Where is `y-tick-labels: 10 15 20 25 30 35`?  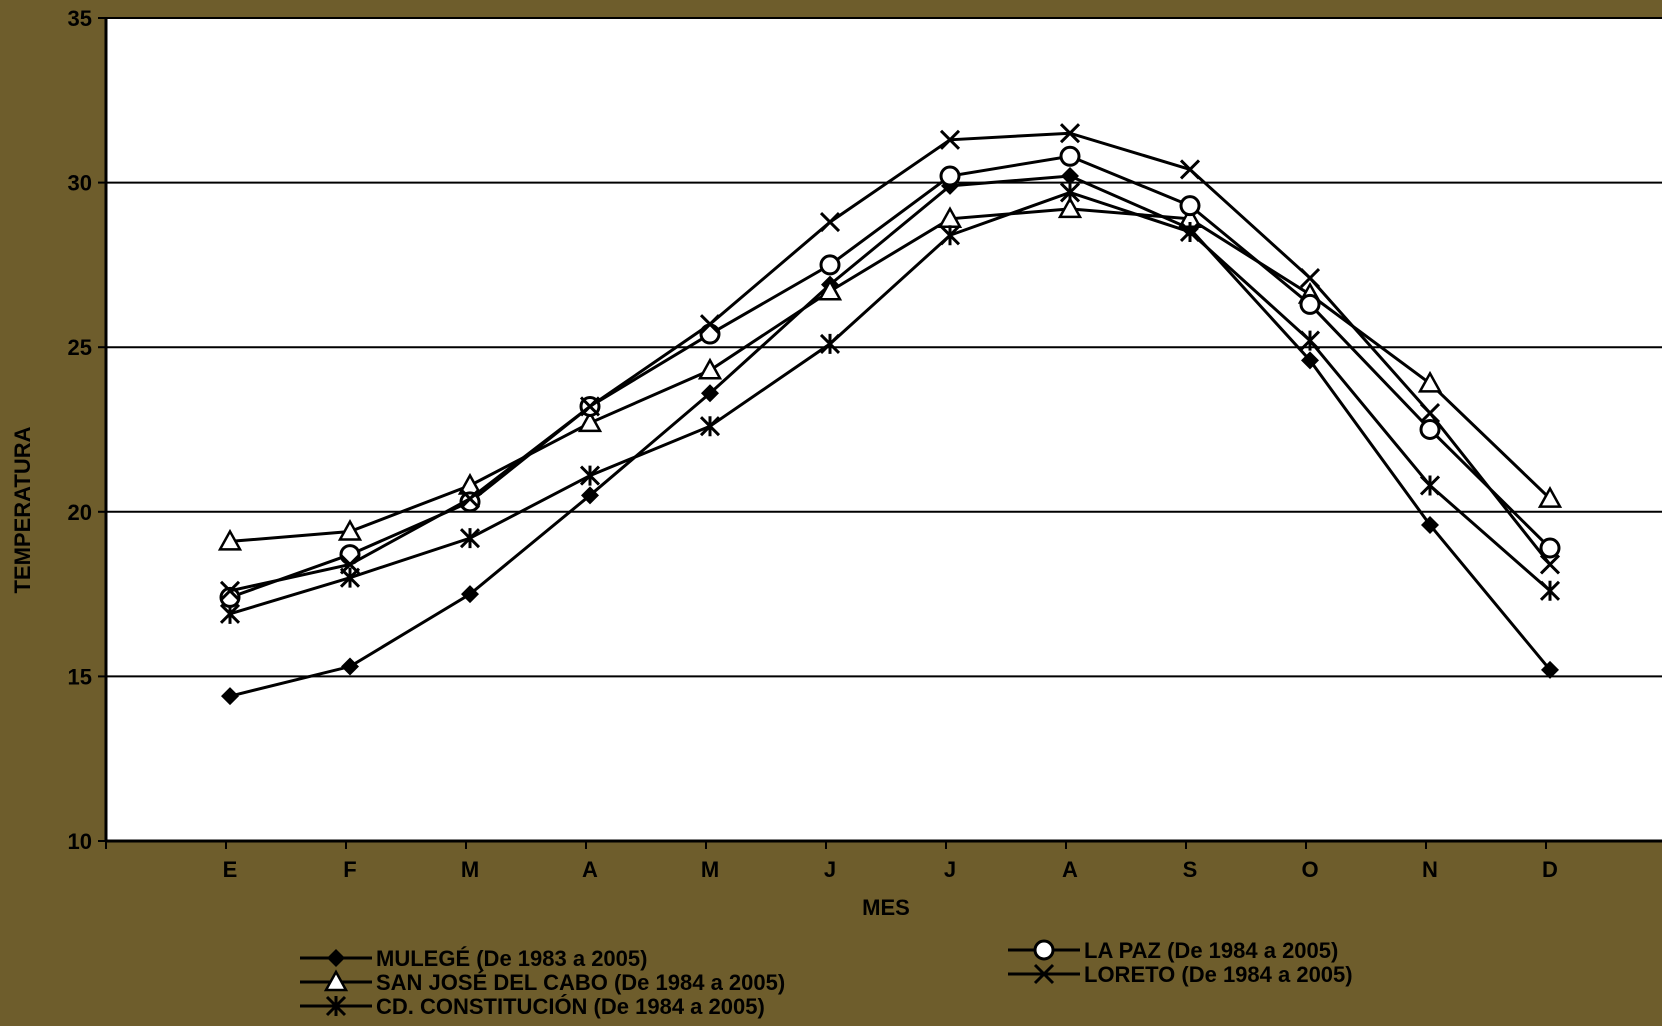
y-tick-labels: 10 15 20 25 30 35 is located at coordinates (80, 430).